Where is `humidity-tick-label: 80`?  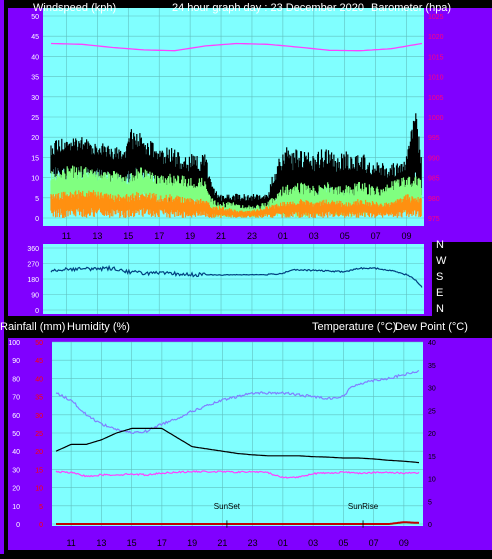 humidity-tick-label: 80 is located at coordinates (16, 379).